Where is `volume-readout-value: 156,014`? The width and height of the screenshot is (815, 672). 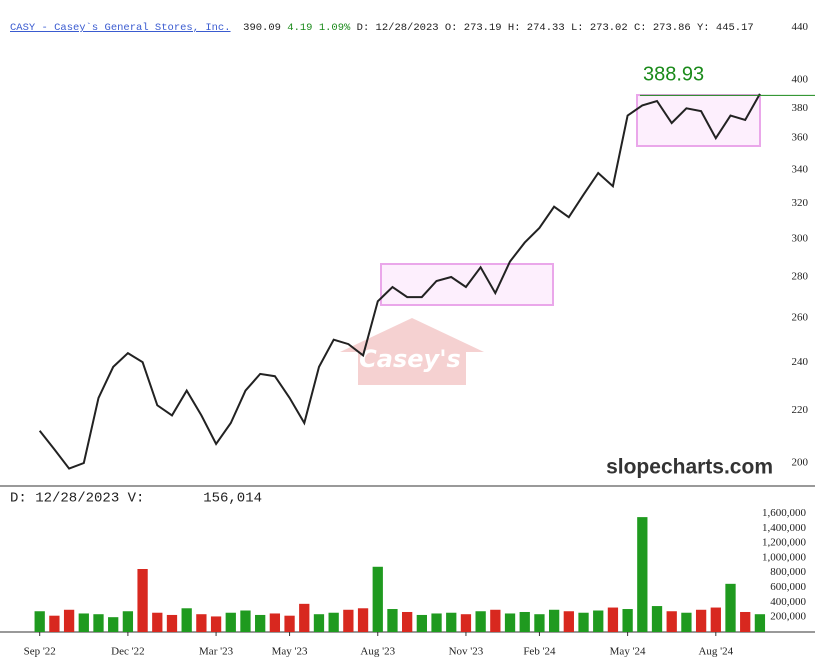
volume-readout-value: 156,014 is located at coordinates (232, 499).